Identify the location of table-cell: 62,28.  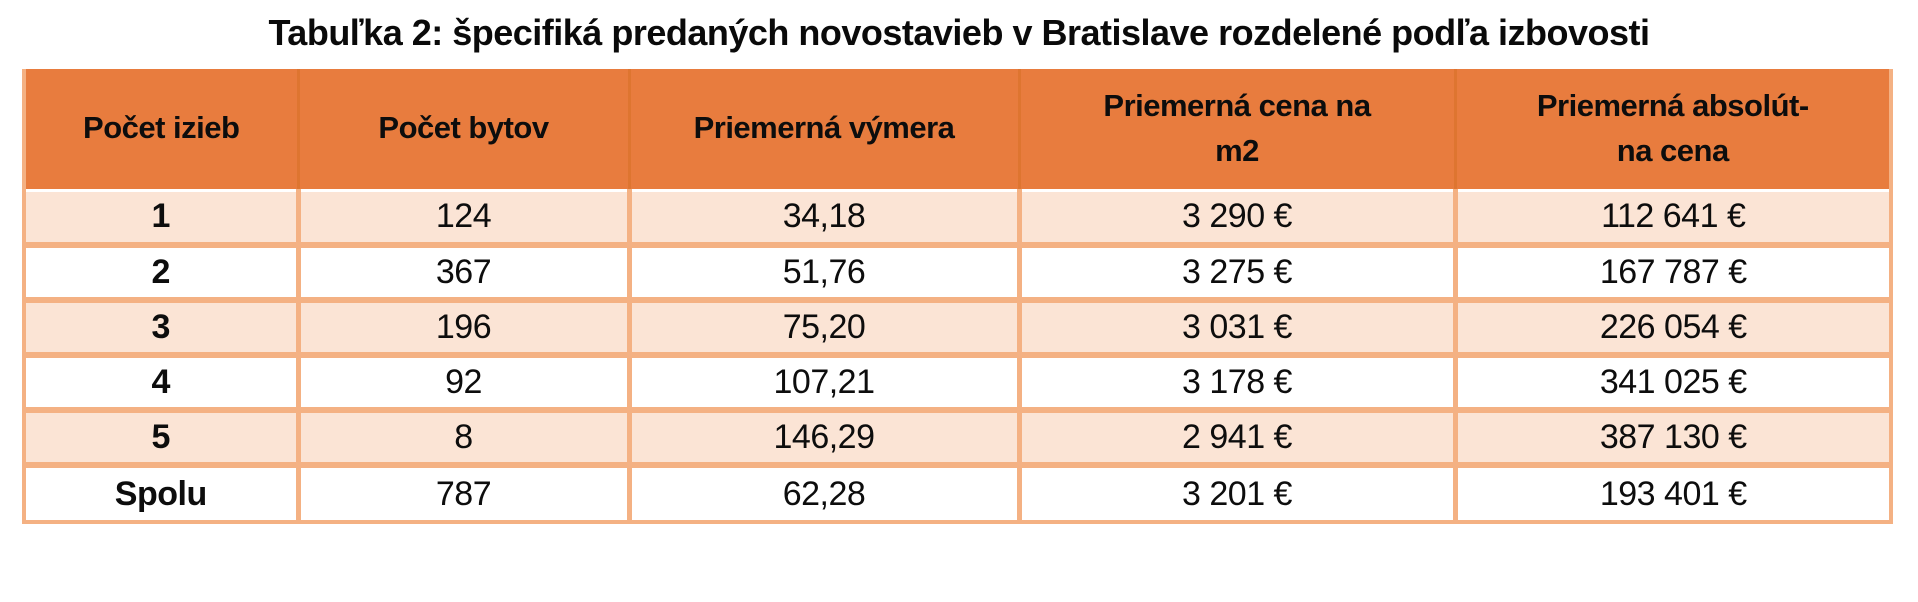
(822, 491).